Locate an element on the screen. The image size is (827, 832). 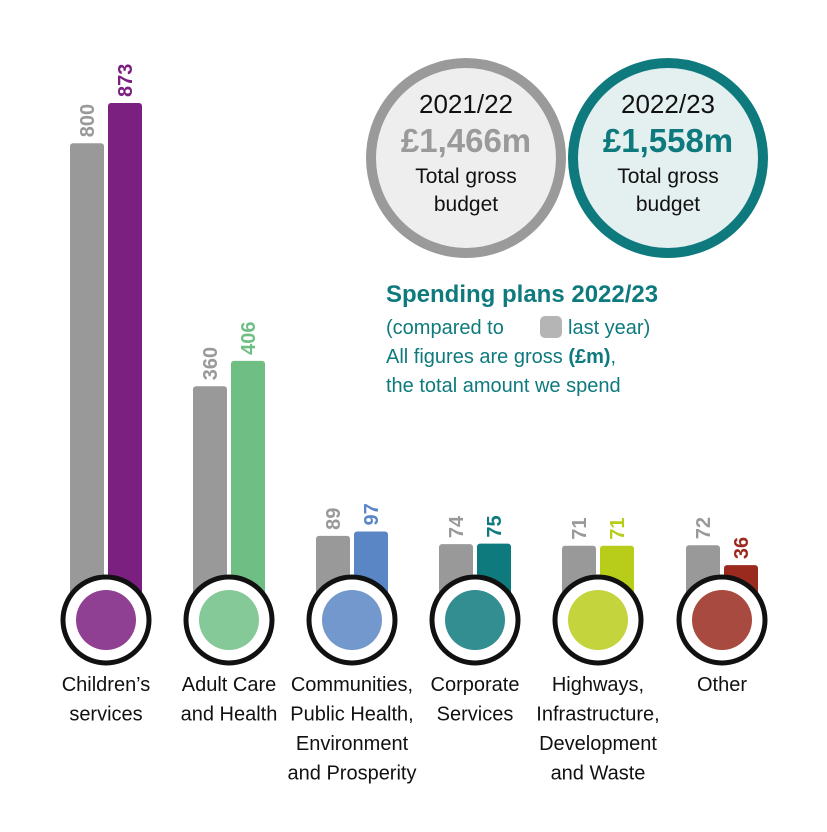
value-label: 97 is located at coordinates (372, 514).